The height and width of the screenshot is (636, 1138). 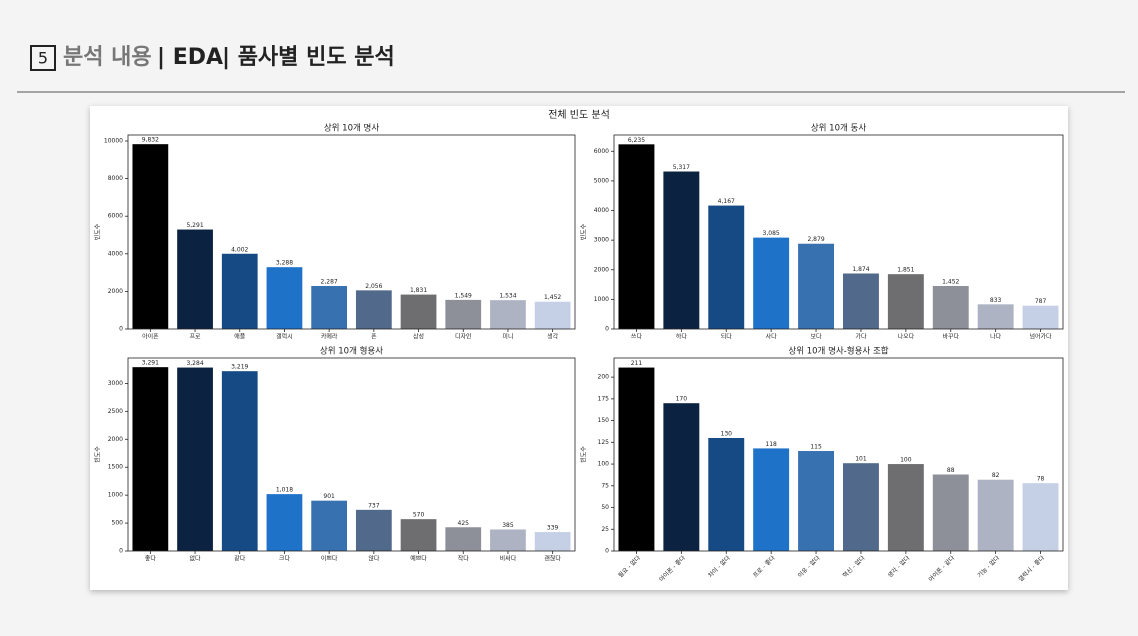 What do you see at coordinates (601, 180) in the screenshot?
I see `y-tick-label: 5000` at bounding box center [601, 180].